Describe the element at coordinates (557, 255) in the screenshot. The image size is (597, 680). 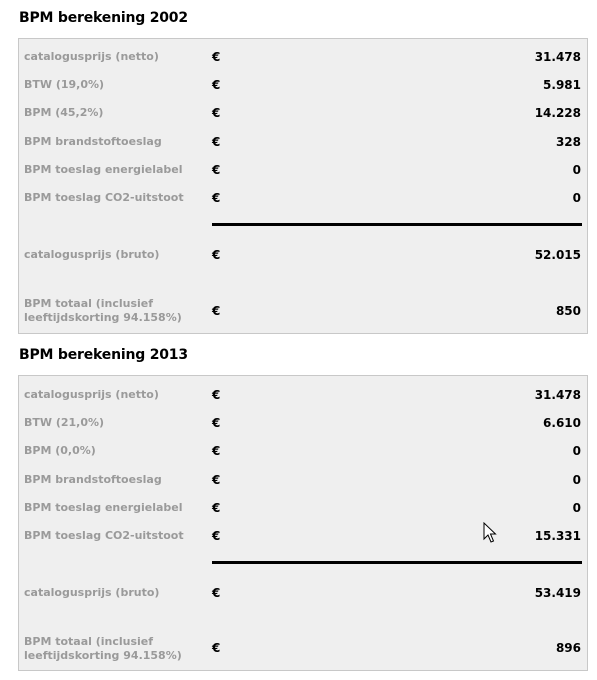
I see `row-value: 52.015` at that location.